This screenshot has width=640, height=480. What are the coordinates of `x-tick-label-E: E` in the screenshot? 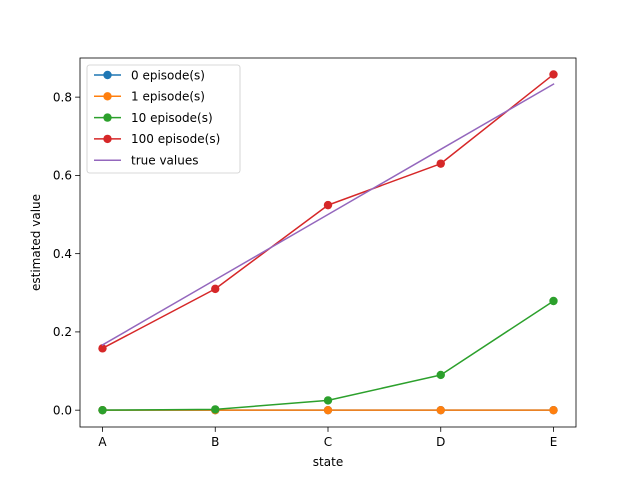 It's located at (554, 442).